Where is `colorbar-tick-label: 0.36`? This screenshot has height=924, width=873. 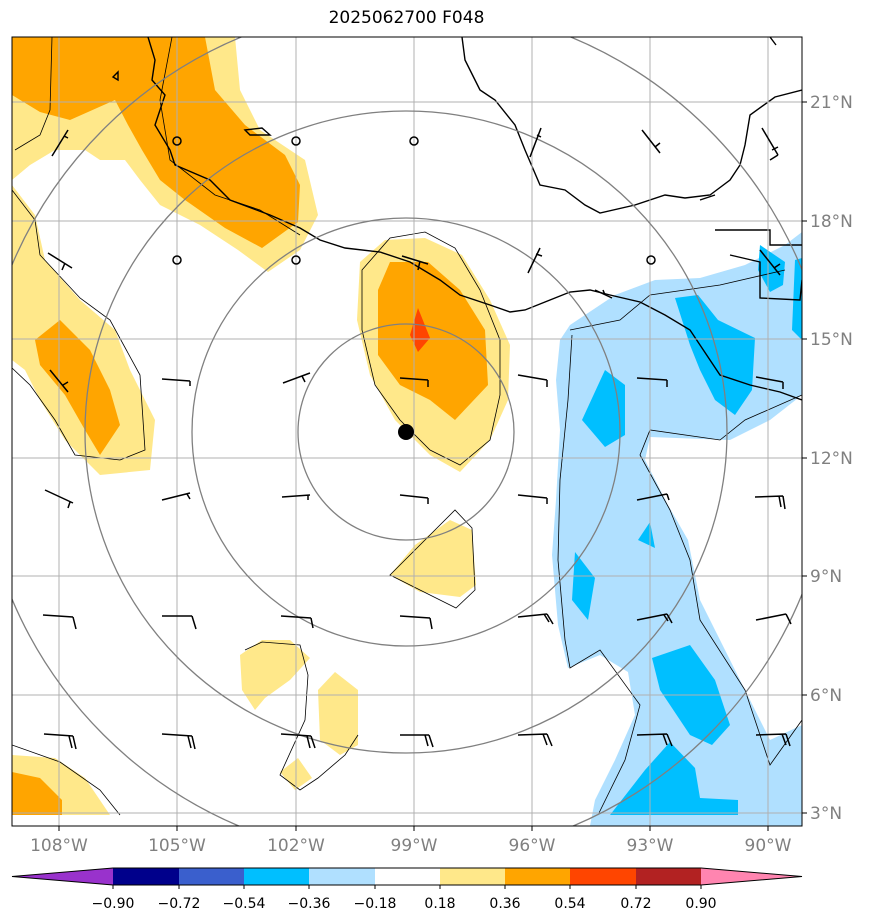
colorbar-tick-label: 0.36 is located at coordinates (504, 904).